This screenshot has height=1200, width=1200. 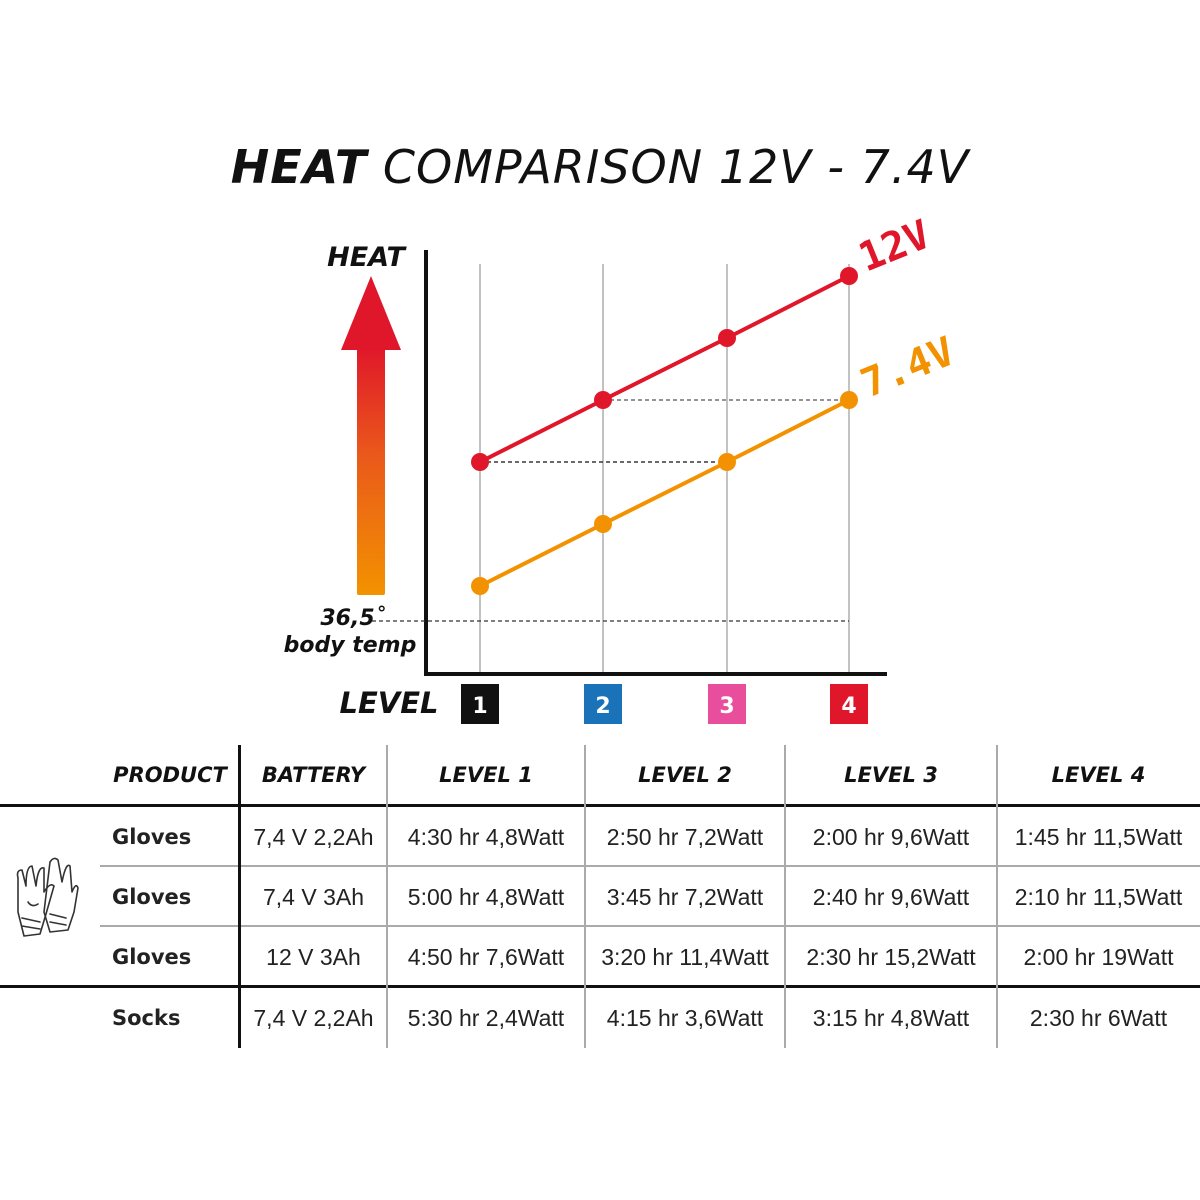 I want to click on level-1-cell: 5:00 hr 4,8Watt, so click(x=486, y=896).